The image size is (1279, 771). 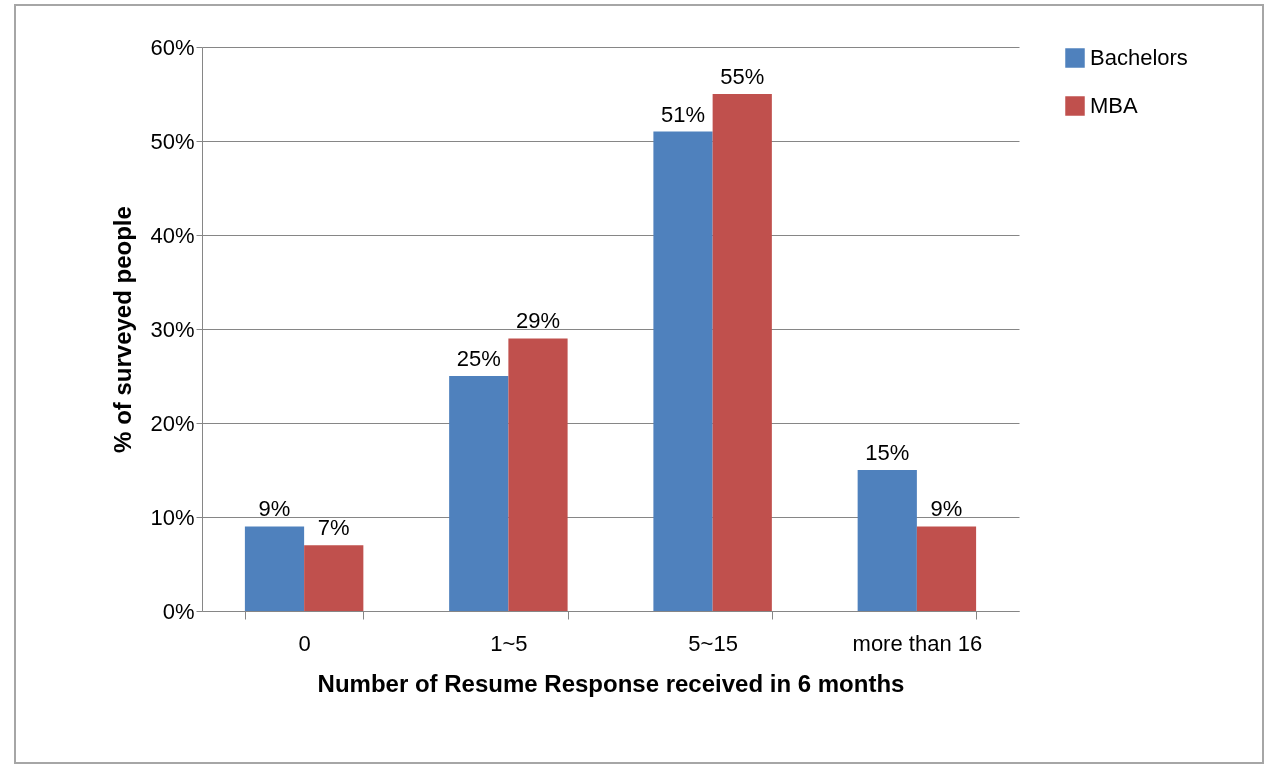 What do you see at coordinates (178, 611) in the screenshot?
I see `y-tick-label: 0%` at bounding box center [178, 611].